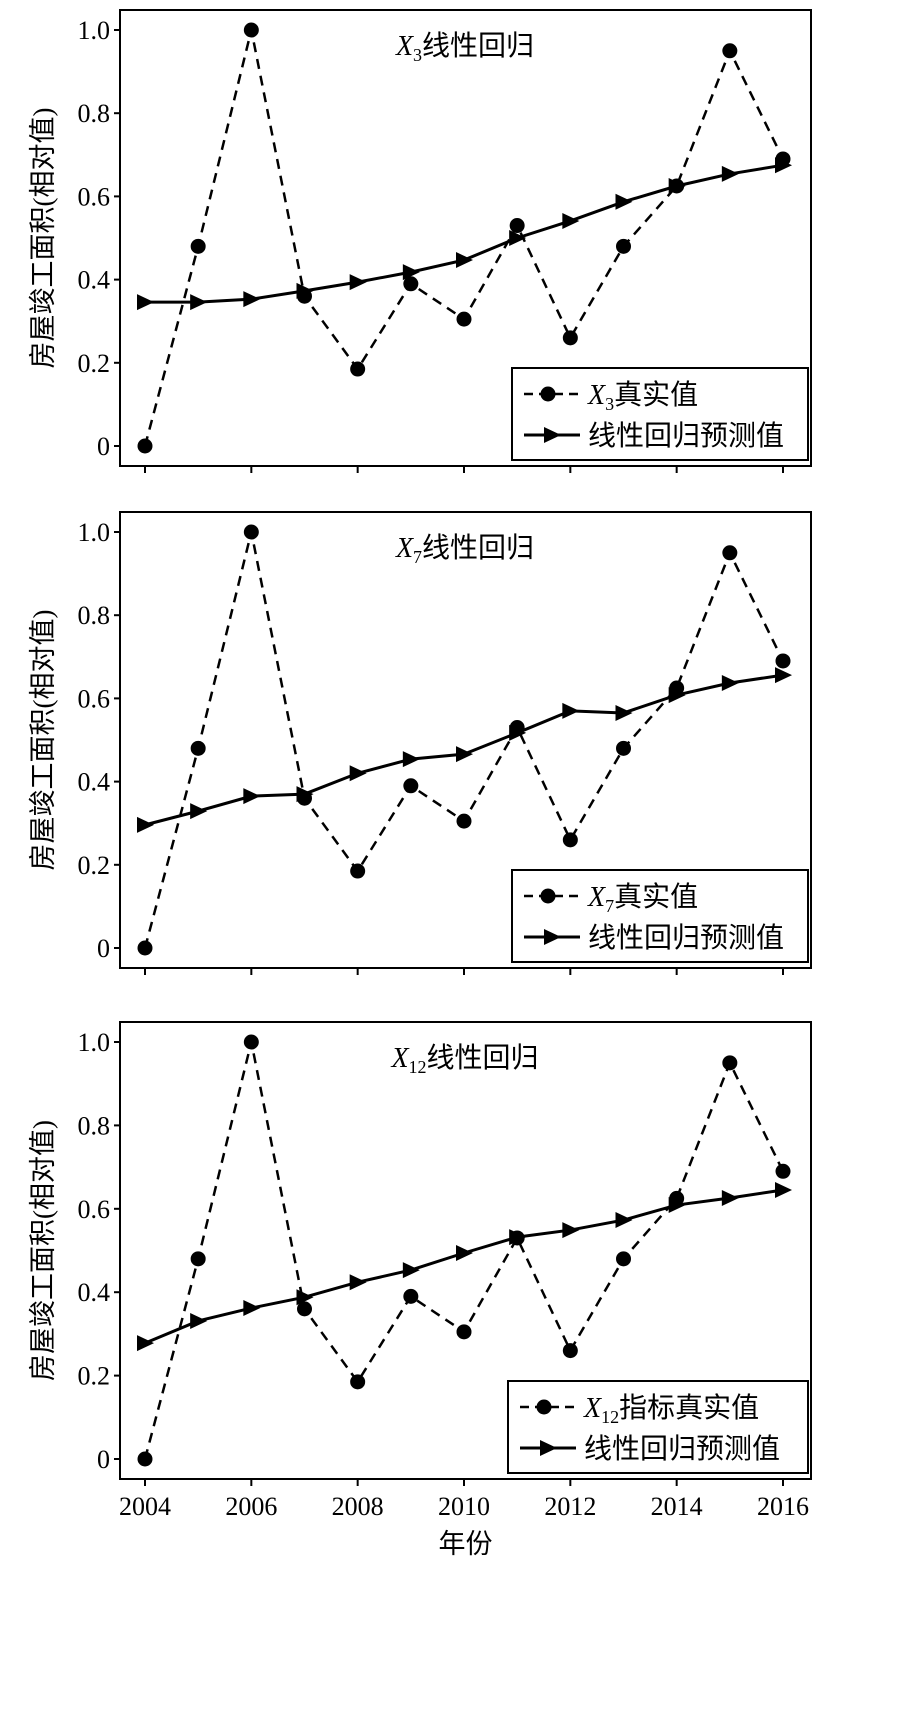 The height and width of the screenshot is (1731, 920). I want to click on subplot-title: X7线性回归, so click(464, 549).